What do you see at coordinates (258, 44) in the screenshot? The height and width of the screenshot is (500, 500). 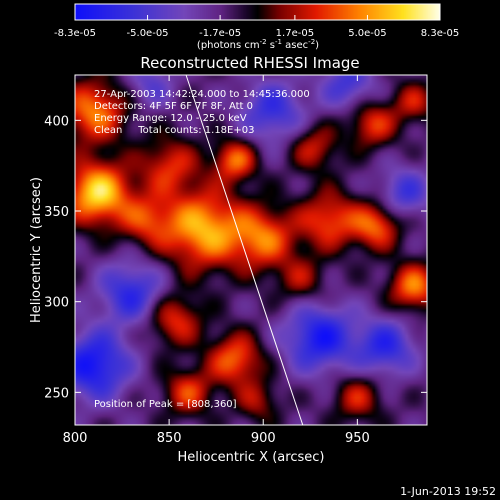 I see `colorbar-unit-label: (photons cm-2 s-1 asec-2)` at bounding box center [258, 44].